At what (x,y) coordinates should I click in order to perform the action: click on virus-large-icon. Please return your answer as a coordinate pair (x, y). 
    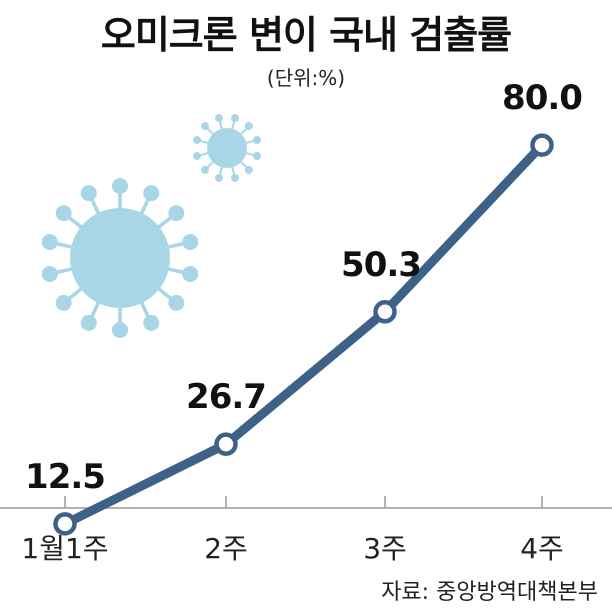
    Looking at the image, I should click on (120, 258).